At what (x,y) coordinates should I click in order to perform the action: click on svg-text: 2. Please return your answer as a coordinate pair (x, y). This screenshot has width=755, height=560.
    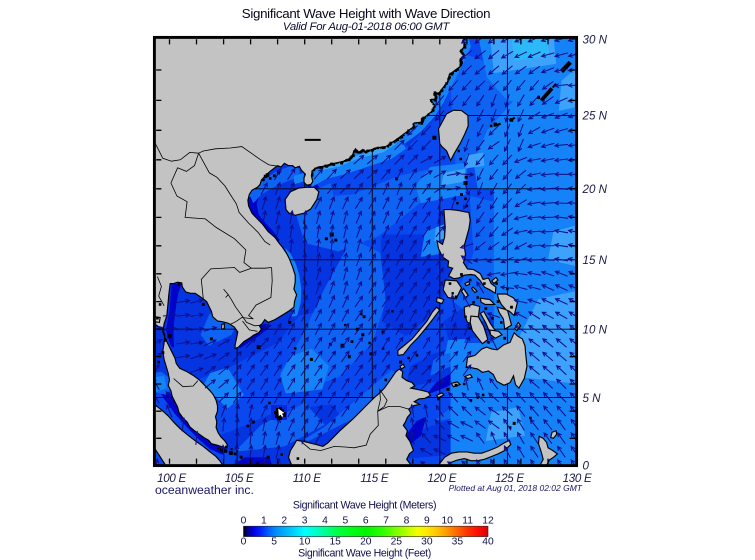
    Looking at the image, I should click on (284, 521).